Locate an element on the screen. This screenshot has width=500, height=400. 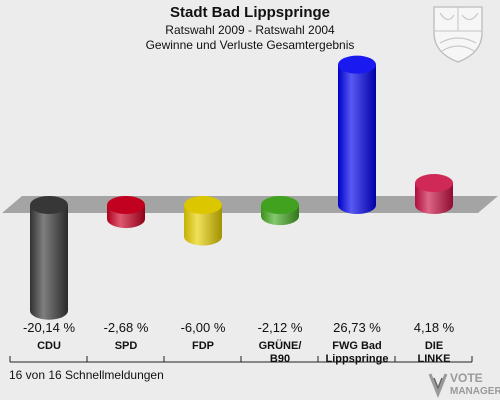
category-label-line: LINKE is located at coordinates (434, 359).